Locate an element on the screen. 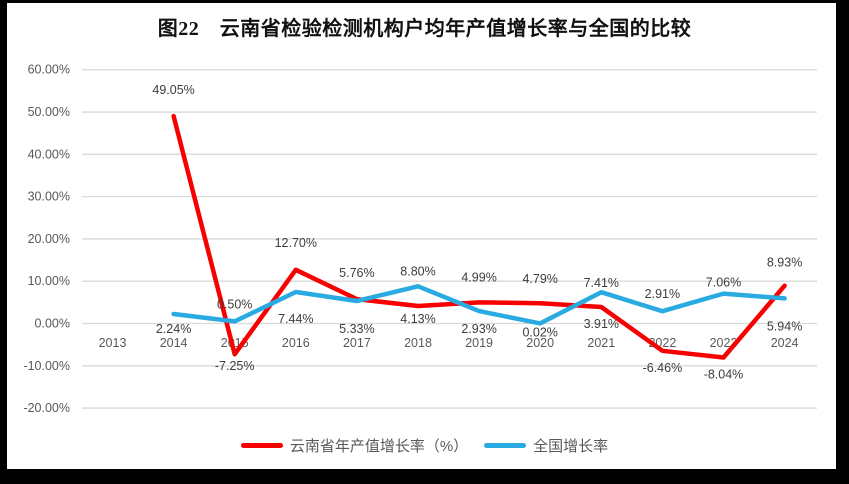  y-axis-tick-label: 10.00% is located at coordinates (49, 281).